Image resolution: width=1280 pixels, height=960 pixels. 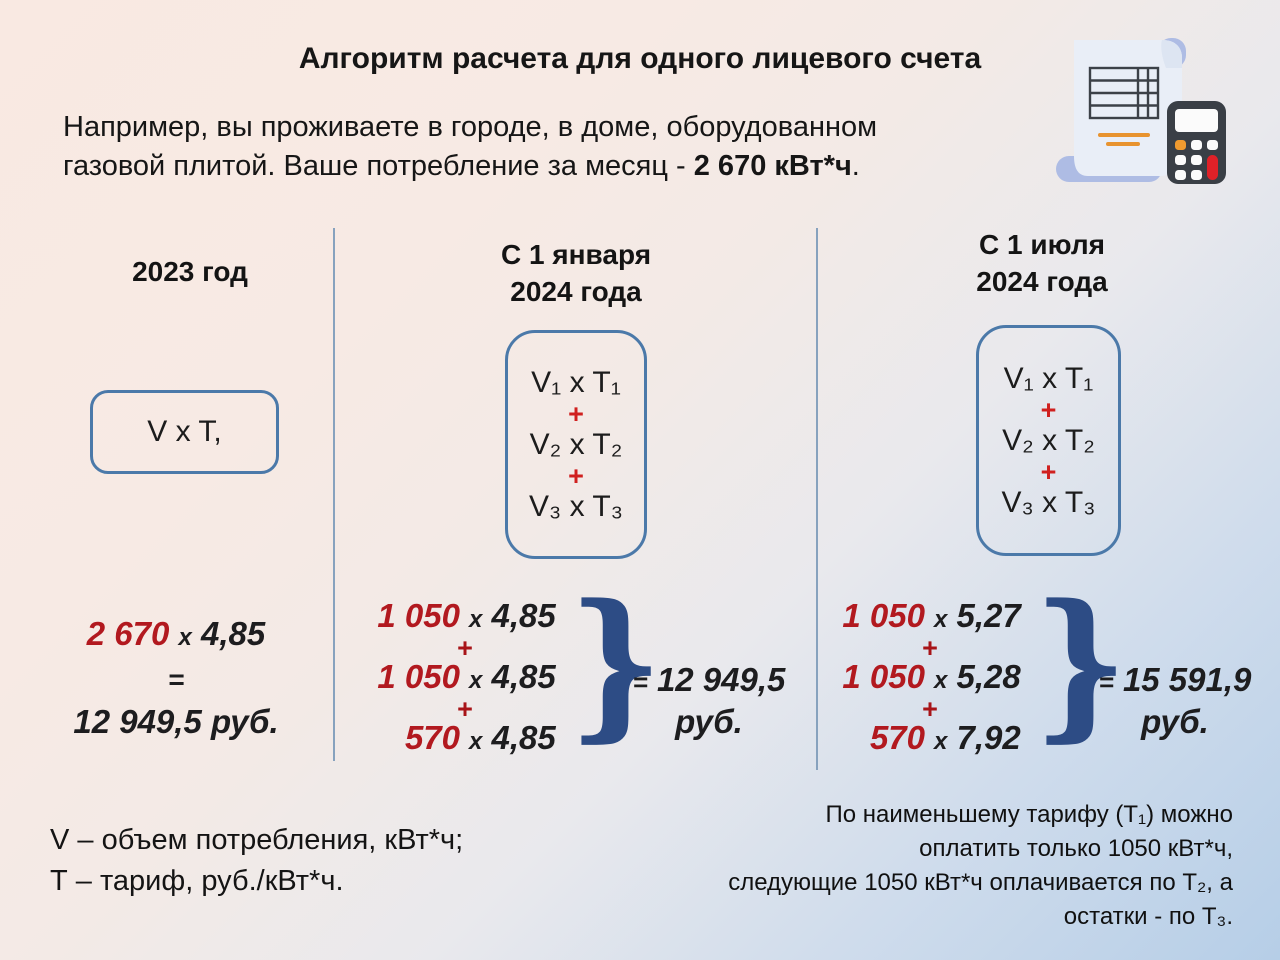 I want to click on result-value: 15 591,9, so click(x=1187, y=679).